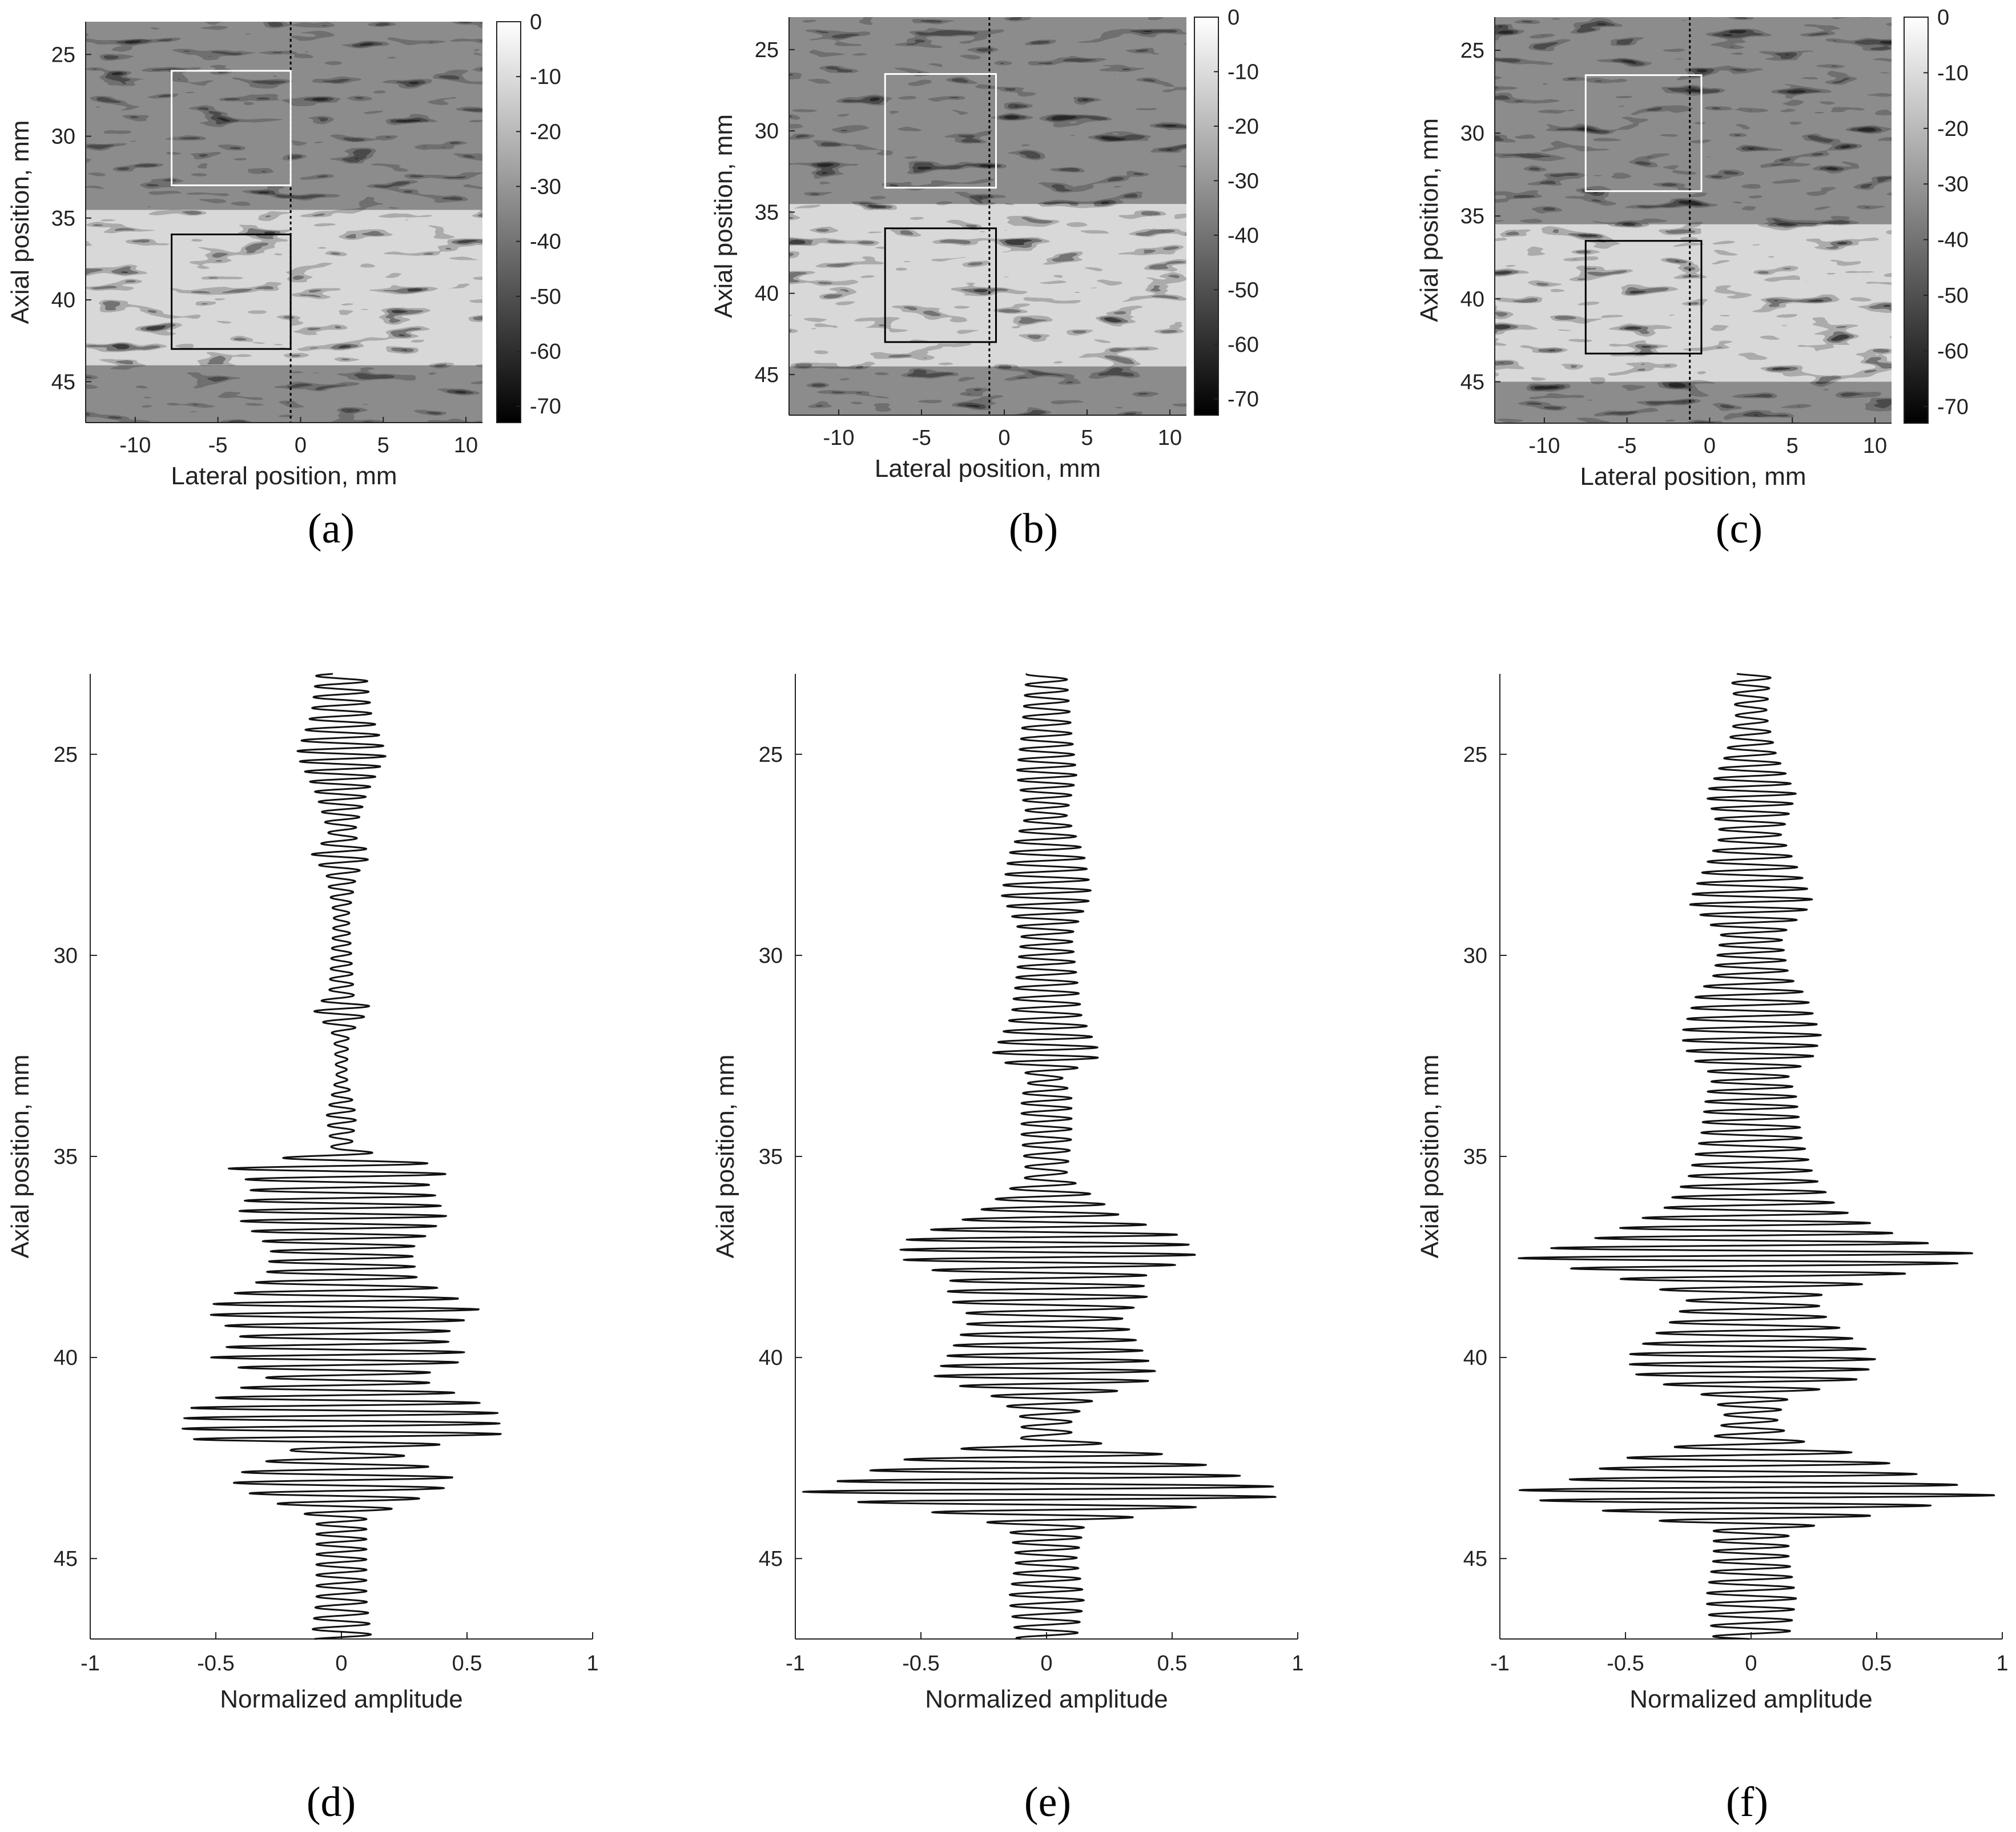 The image size is (2016, 1832). Describe the element at coordinates (1747, 1802) in the screenshot. I see `panel-label-f: (f)` at that location.